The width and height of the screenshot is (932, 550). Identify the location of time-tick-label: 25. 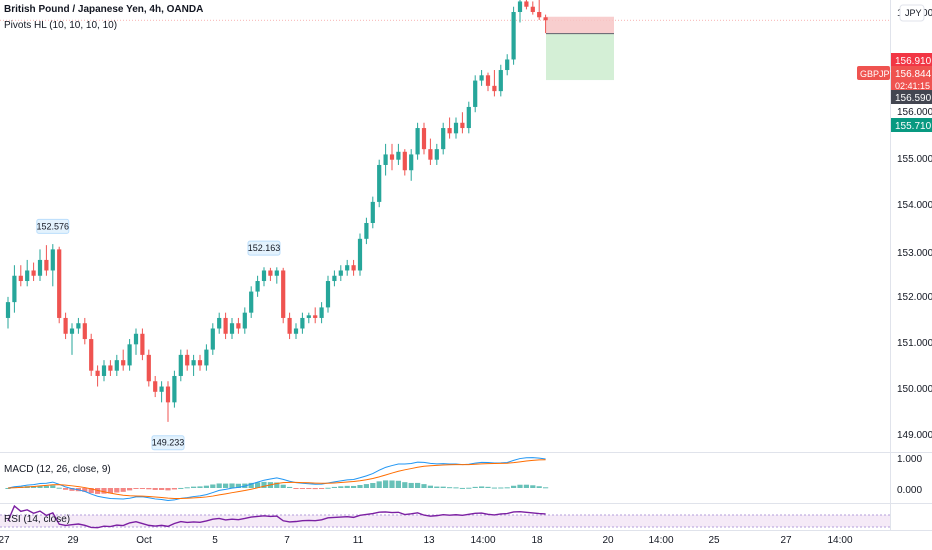
(714, 540).